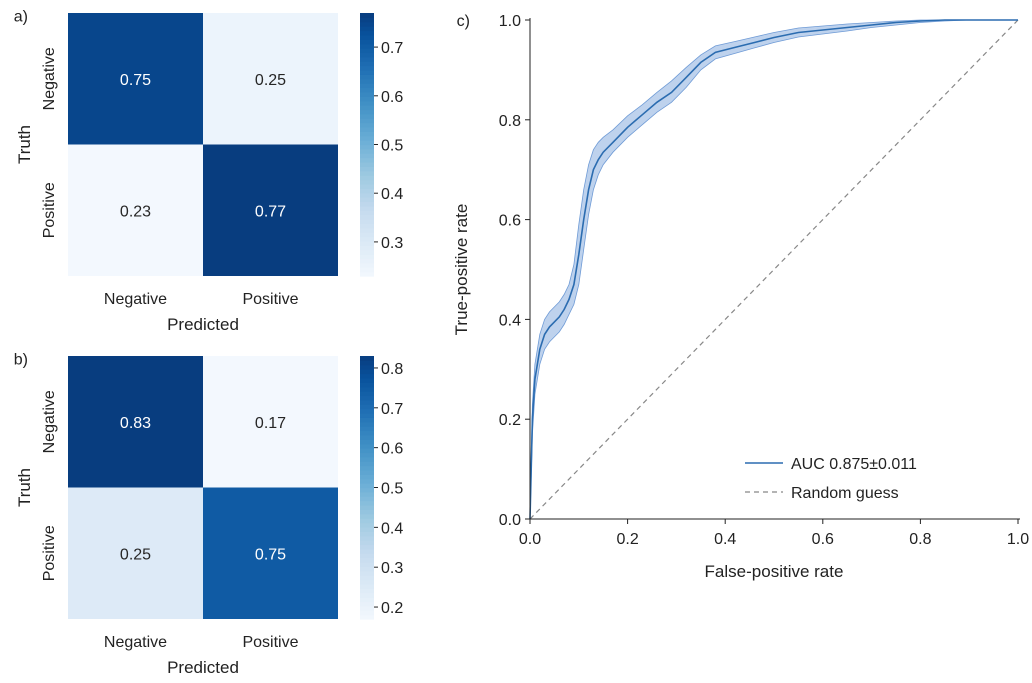 The width and height of the screenshot is (1032, 683). Describe the element at coordinates (24, 144) in the screenshot. I see `y-axis-title: Truth` at that location.